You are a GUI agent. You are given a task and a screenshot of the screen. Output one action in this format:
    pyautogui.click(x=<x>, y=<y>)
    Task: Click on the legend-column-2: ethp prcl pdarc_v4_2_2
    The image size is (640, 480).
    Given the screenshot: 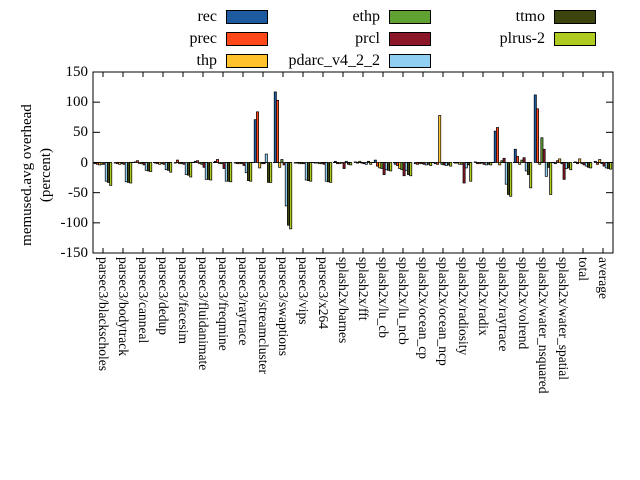 What is the action you would take?
    pyautogui.click(x=330, y=39)
    